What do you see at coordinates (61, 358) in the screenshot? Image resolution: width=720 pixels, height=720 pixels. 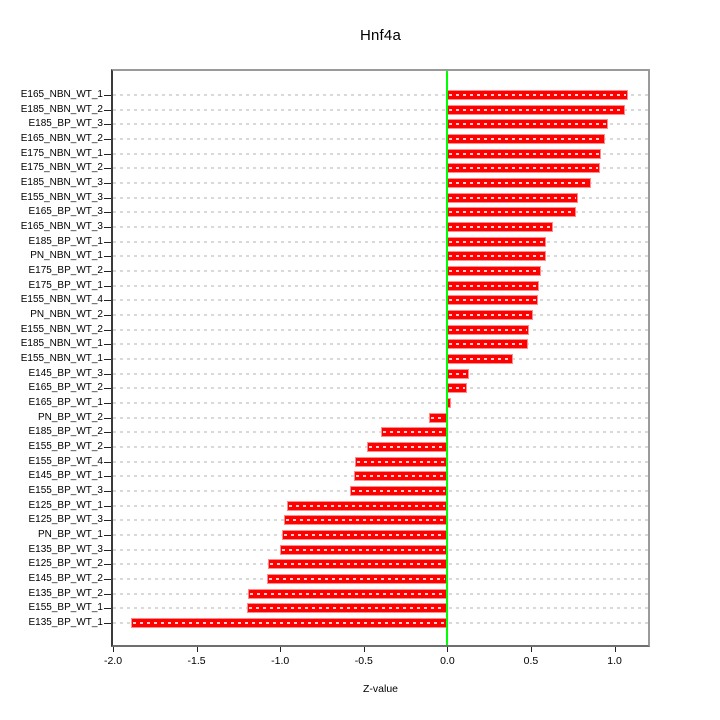 I see `y-axis-label: E155_NBN_WT_1` at bounding box center [61, 358].